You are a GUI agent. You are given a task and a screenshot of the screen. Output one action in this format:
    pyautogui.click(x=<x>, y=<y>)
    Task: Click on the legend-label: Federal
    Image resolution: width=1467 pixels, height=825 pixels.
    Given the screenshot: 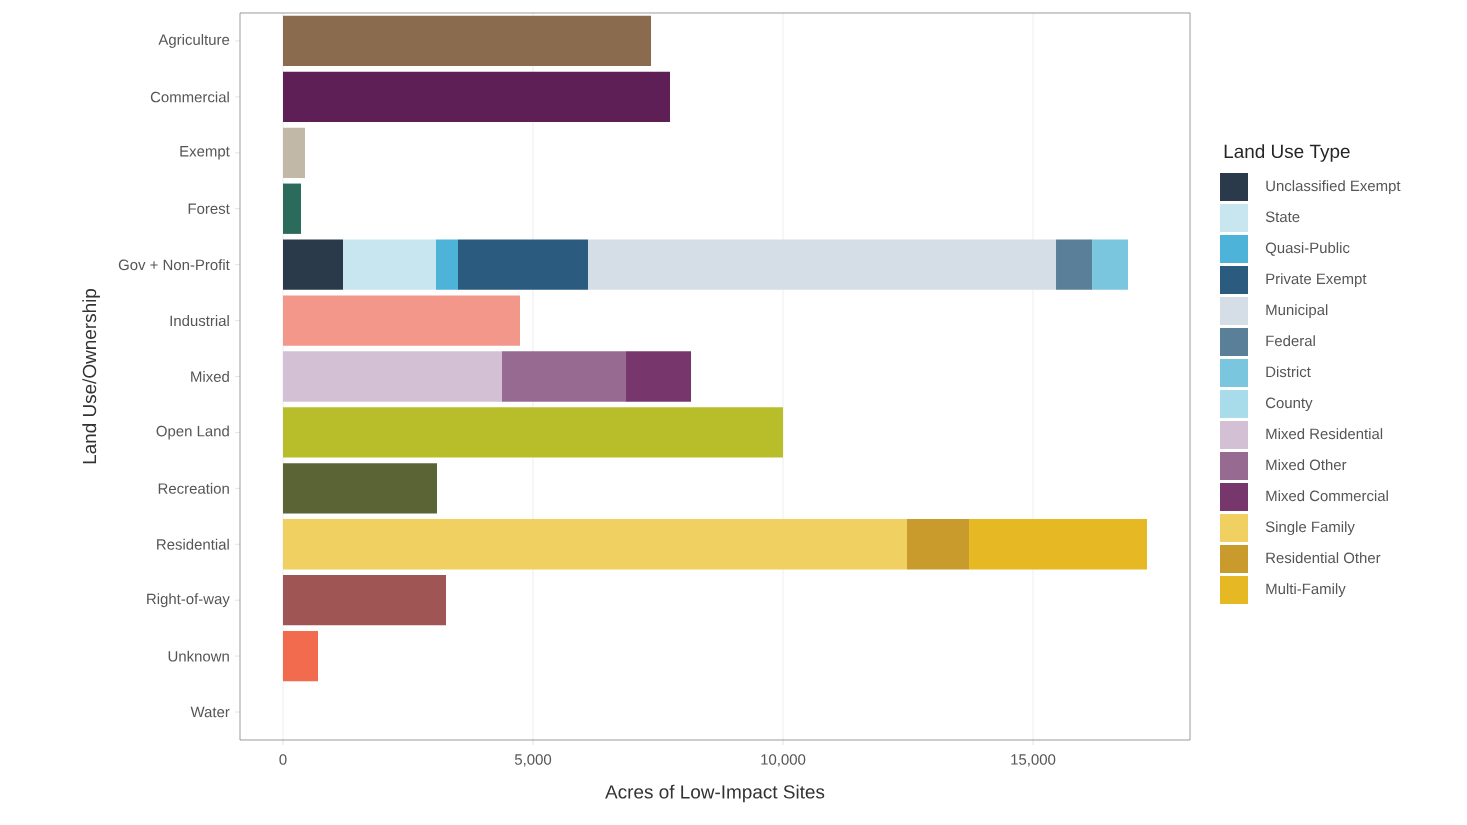 What is the action you would take?
    pyautogui.click(x=1290, y=341)
    